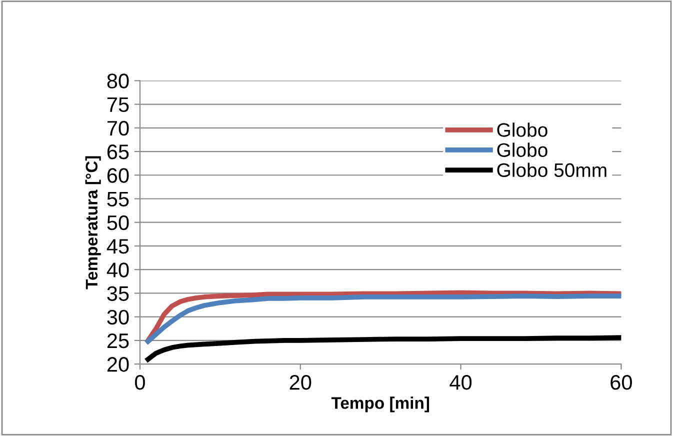 This screenshot has width=673, height=436. What do you see at coordinates (118, 364) in the screenshot?
I see `y-tick-label: 20` at bounding box center [118, 364].